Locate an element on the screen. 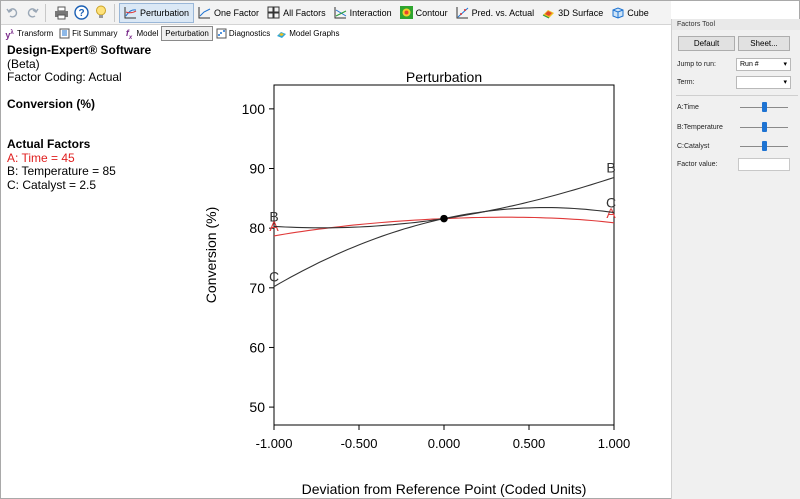  3d-surface-graph-label: 3D Surface is located at coordinates (581, 12).